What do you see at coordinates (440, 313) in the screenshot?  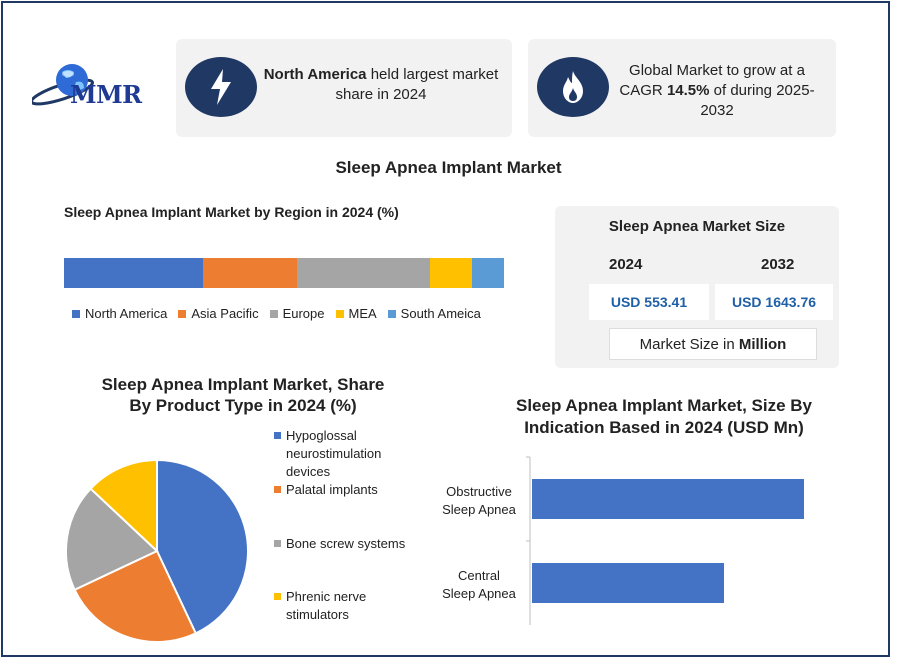 I see `legend-label: South Ameica` at bounding box center [440, 313].